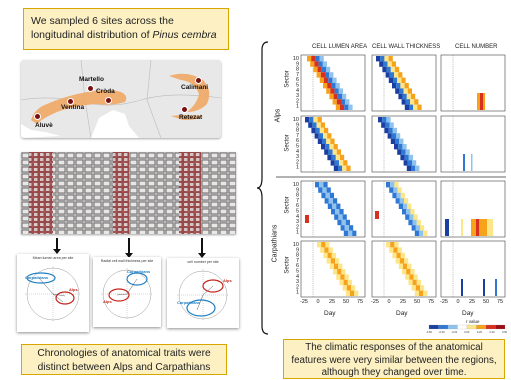 The height and width of the screenshot is (380, 511). Describe the element at coordinates (406, 47) in the screenshot. I see `column-title-wall: CELL WALL THICKNESS` at that location.